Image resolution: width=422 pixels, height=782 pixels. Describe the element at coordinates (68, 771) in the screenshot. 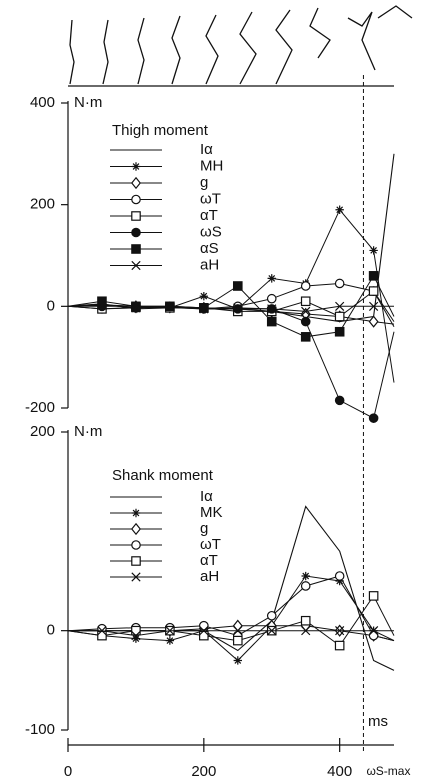

I see `x-tick-label: 0` at that location.